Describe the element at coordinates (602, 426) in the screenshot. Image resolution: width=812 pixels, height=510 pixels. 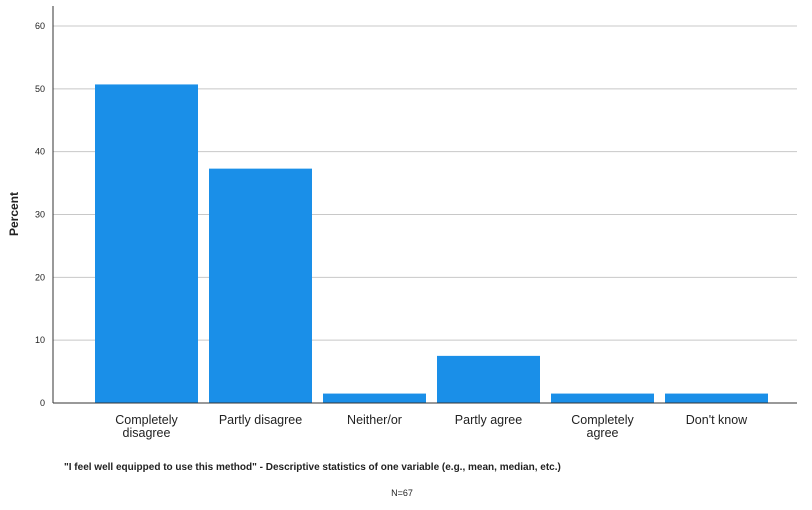
I see `x-category-label: Completely agree` at that location.